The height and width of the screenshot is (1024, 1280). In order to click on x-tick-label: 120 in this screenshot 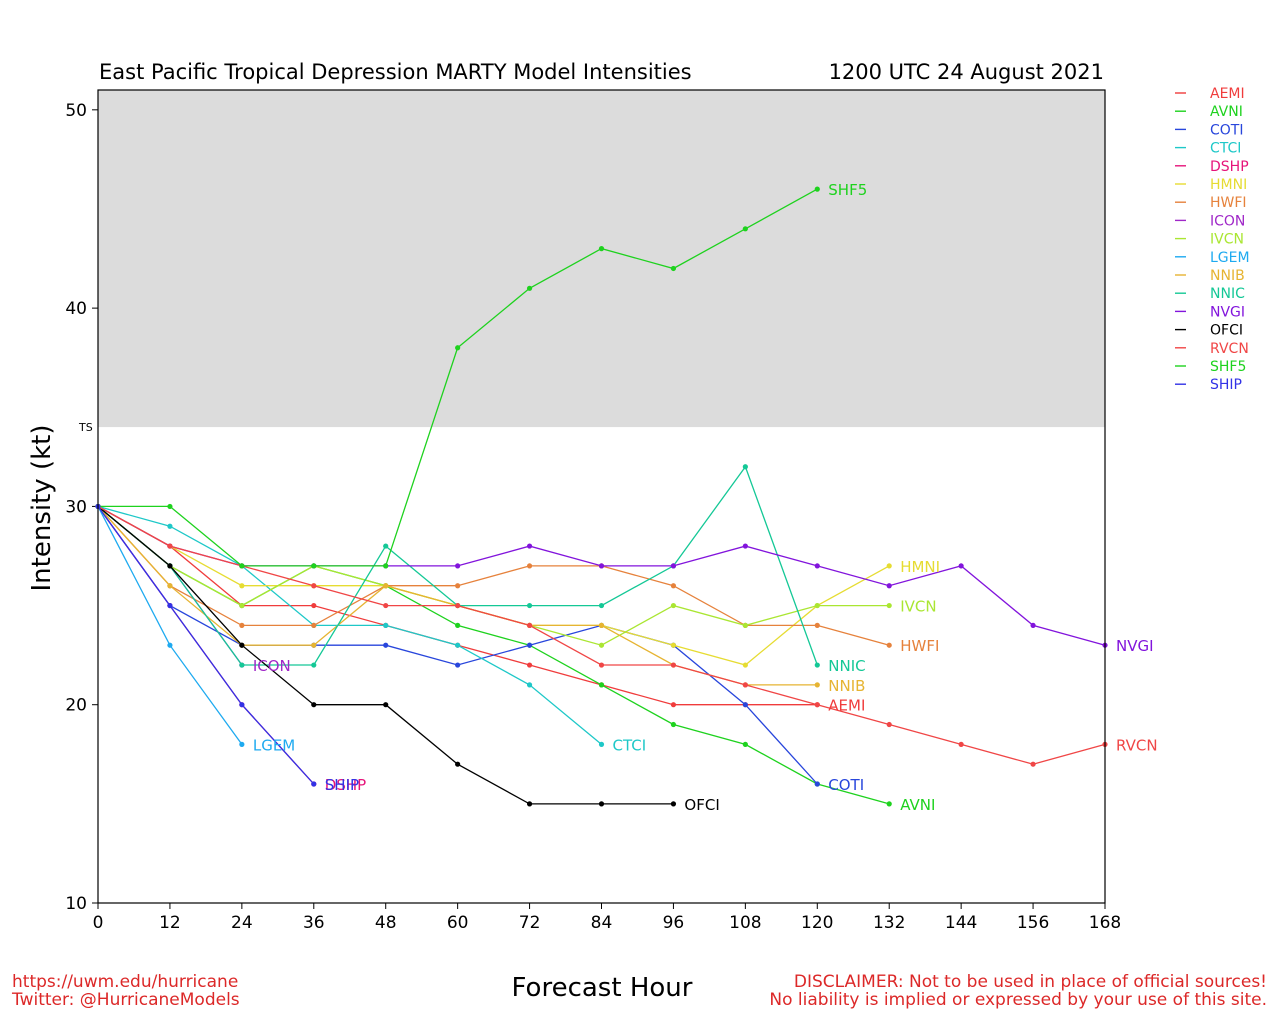, I will do `click(817, 923)`.